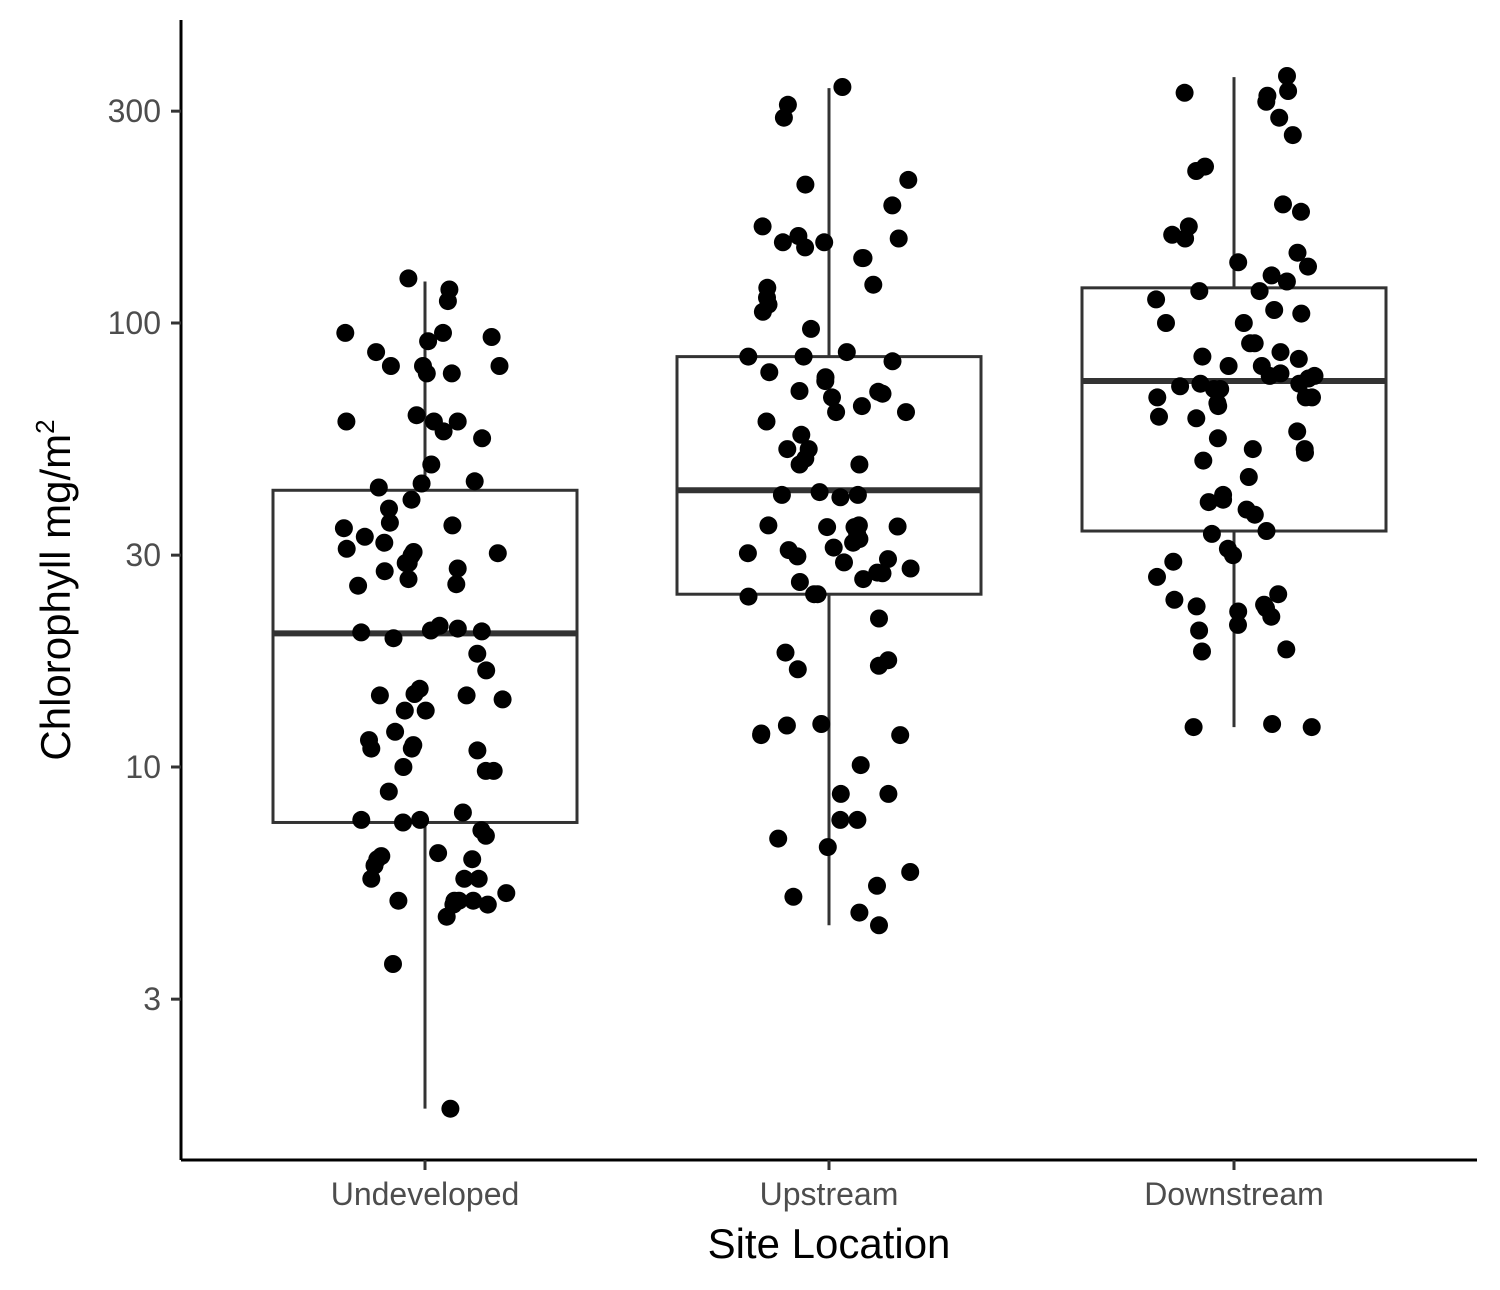 This screenshot has height=1290, width=1500. I want to click on y-tick-label: 300, so click(134, 111).